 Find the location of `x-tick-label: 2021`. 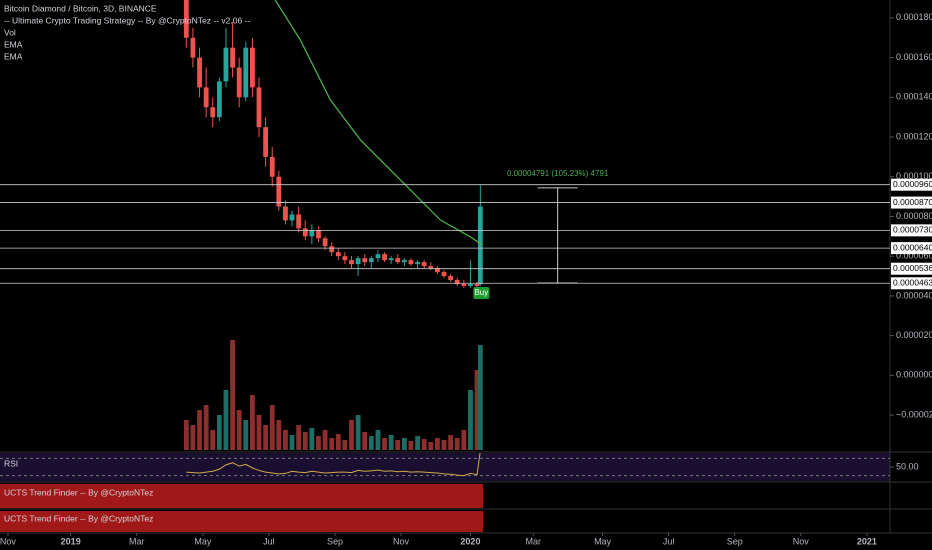

x-tick-label: 2021 is located at coordinates (867, 541).